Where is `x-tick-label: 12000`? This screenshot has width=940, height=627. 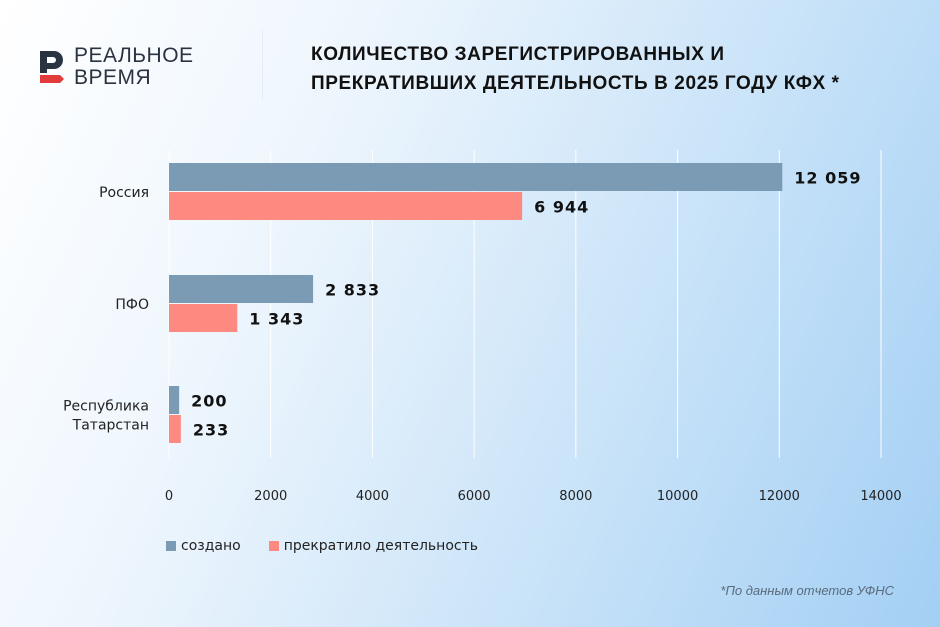
x-tick-label: 12000 is located at coordinates (779, 496).